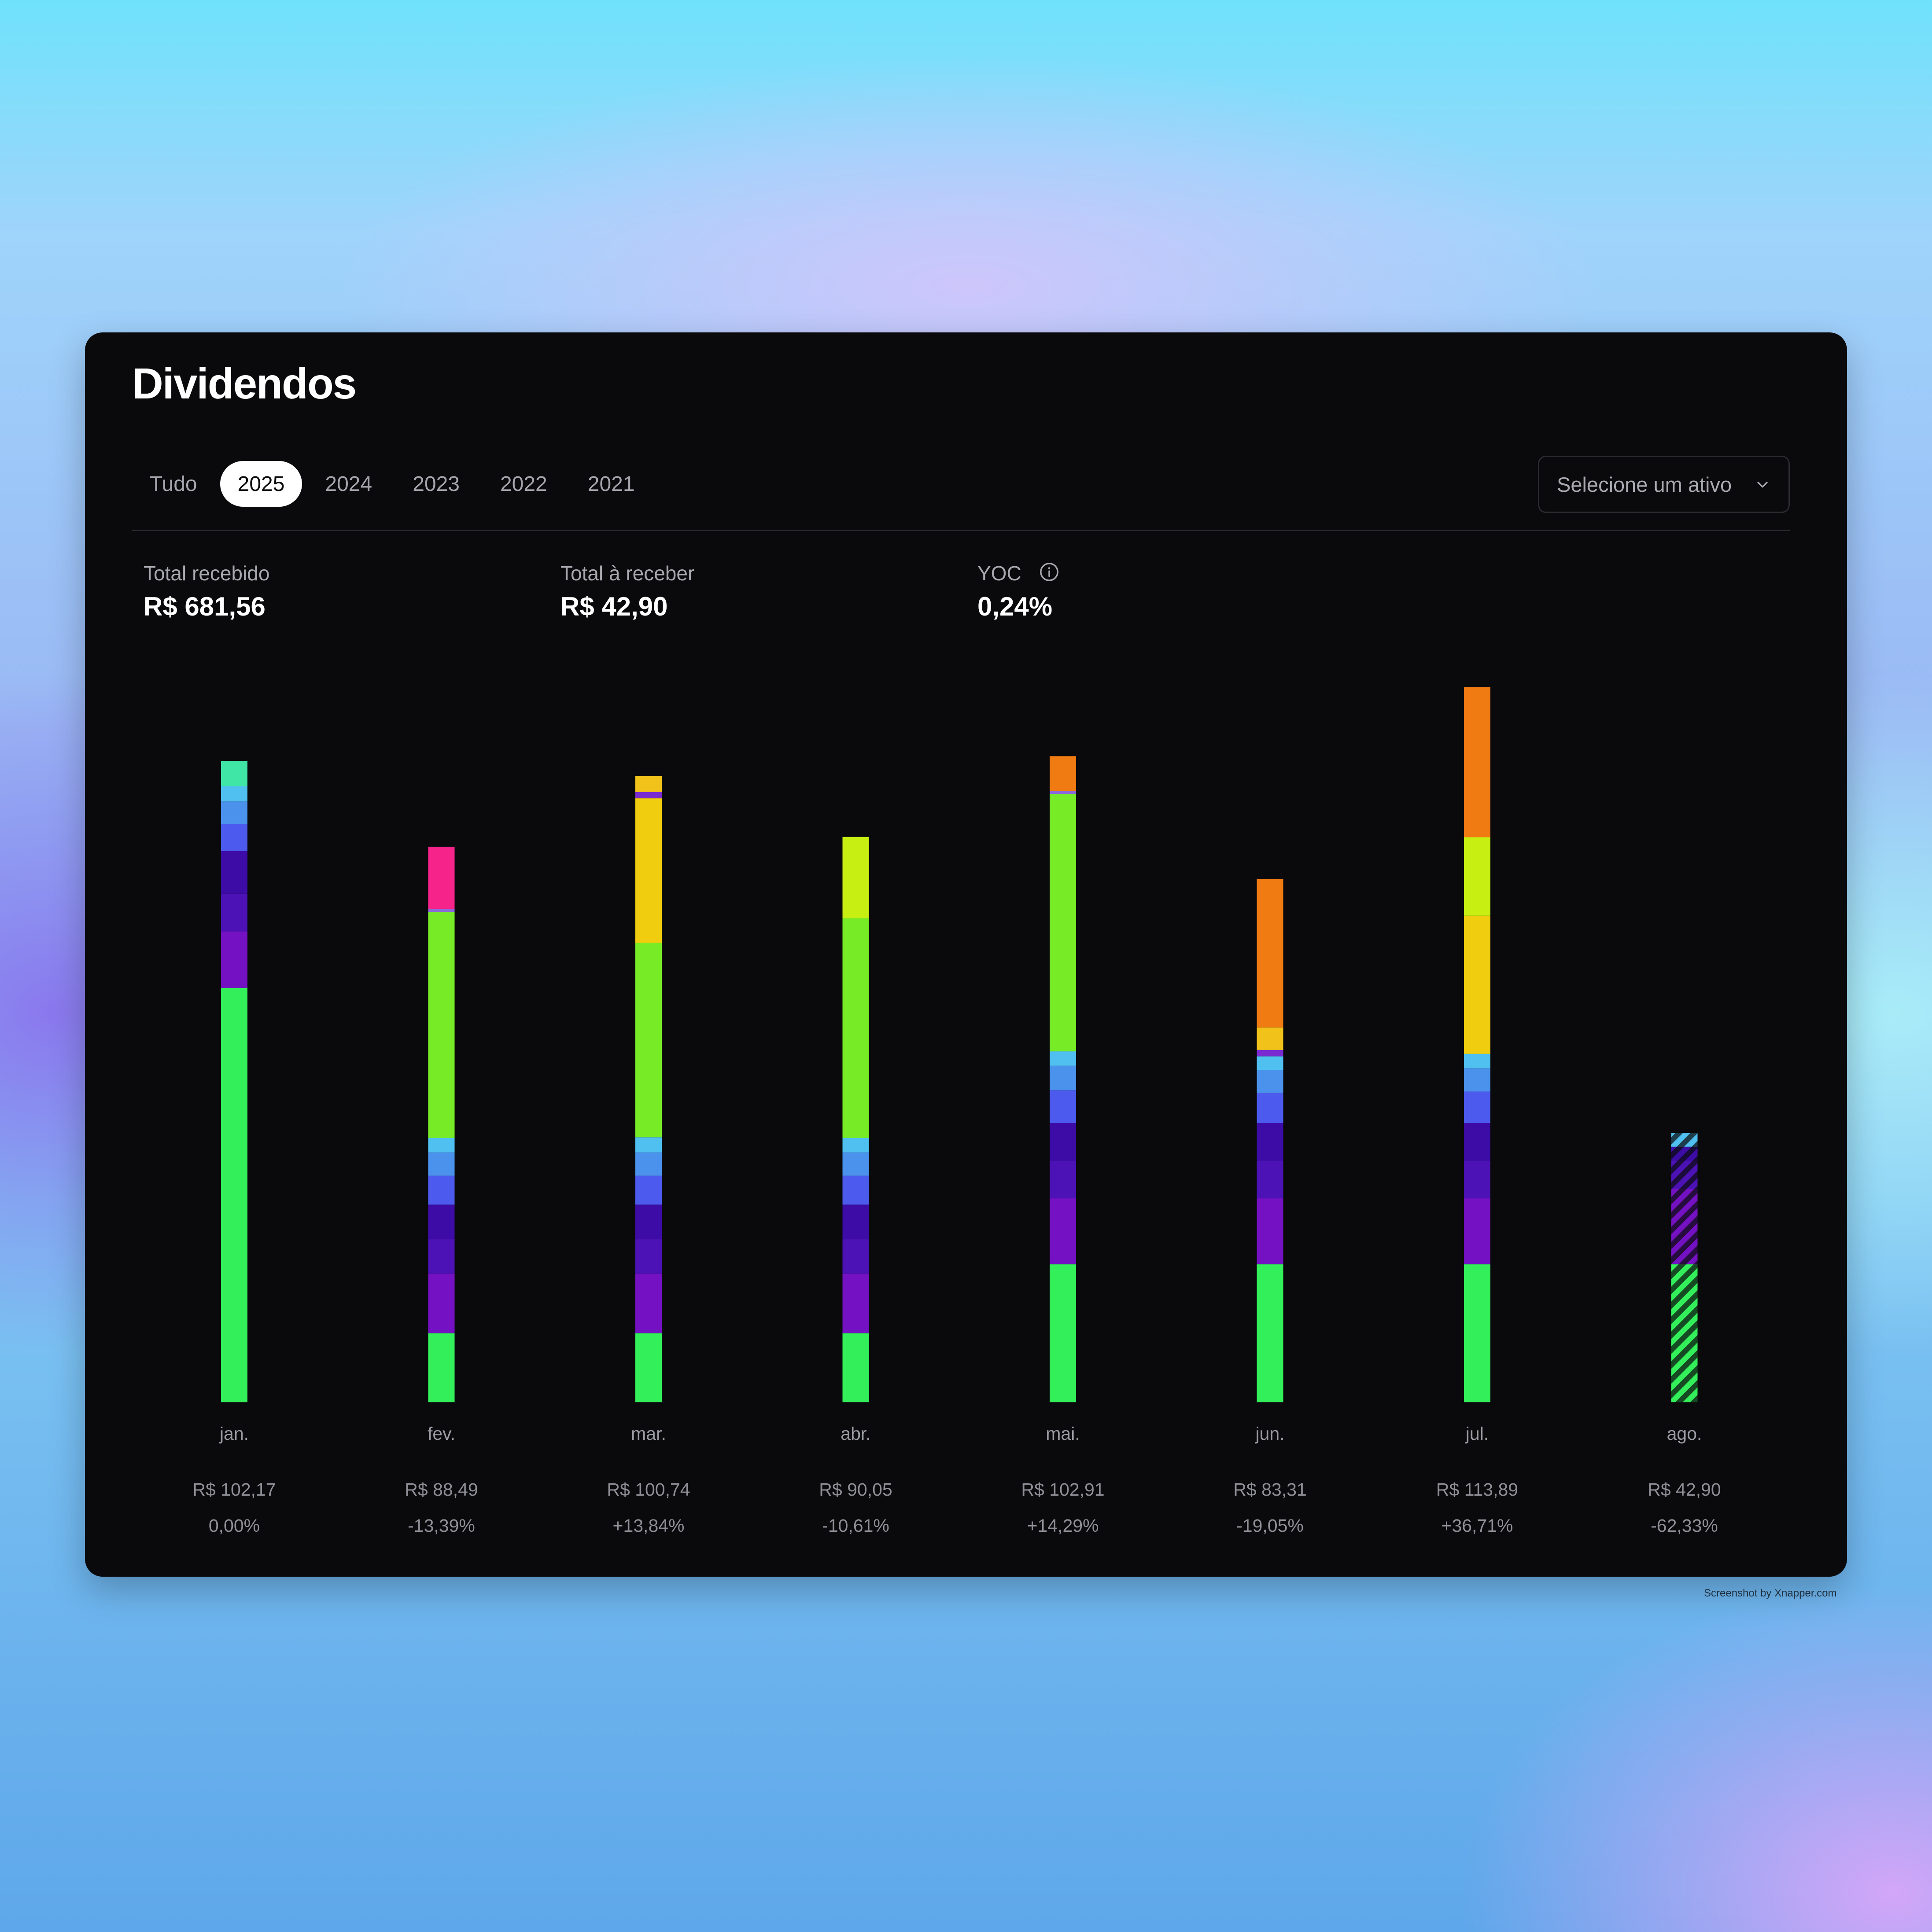  What do you see at coordinates (234, 1433) in the screenshot?
I see `month-label: jan.` at bounding box center [234, 1433].